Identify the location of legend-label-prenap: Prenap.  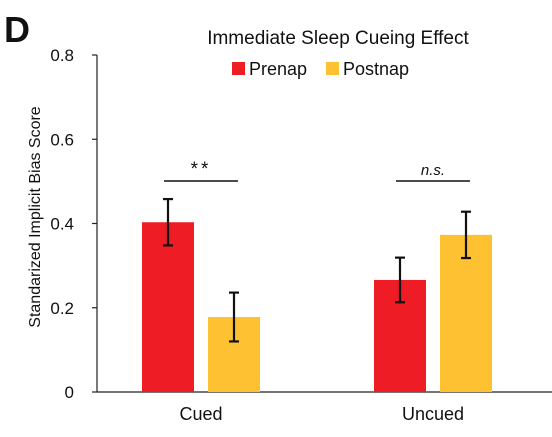
(278, 69).